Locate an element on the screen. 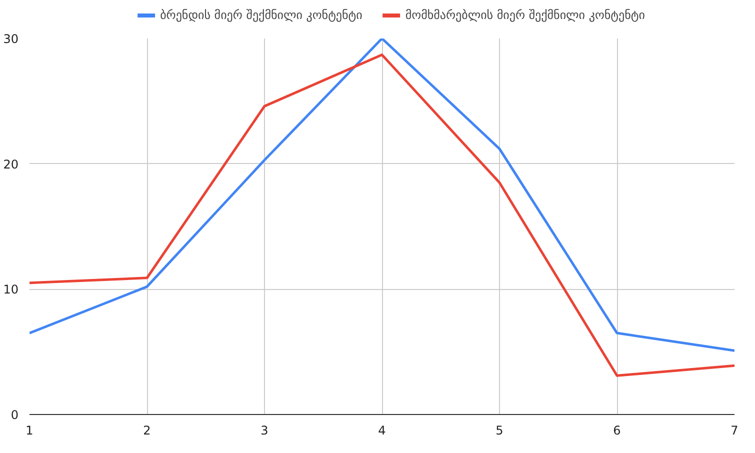 The width and height of the screenshot is (755, 453). y-tick-label: 30 is located at coordinates (11, 39).